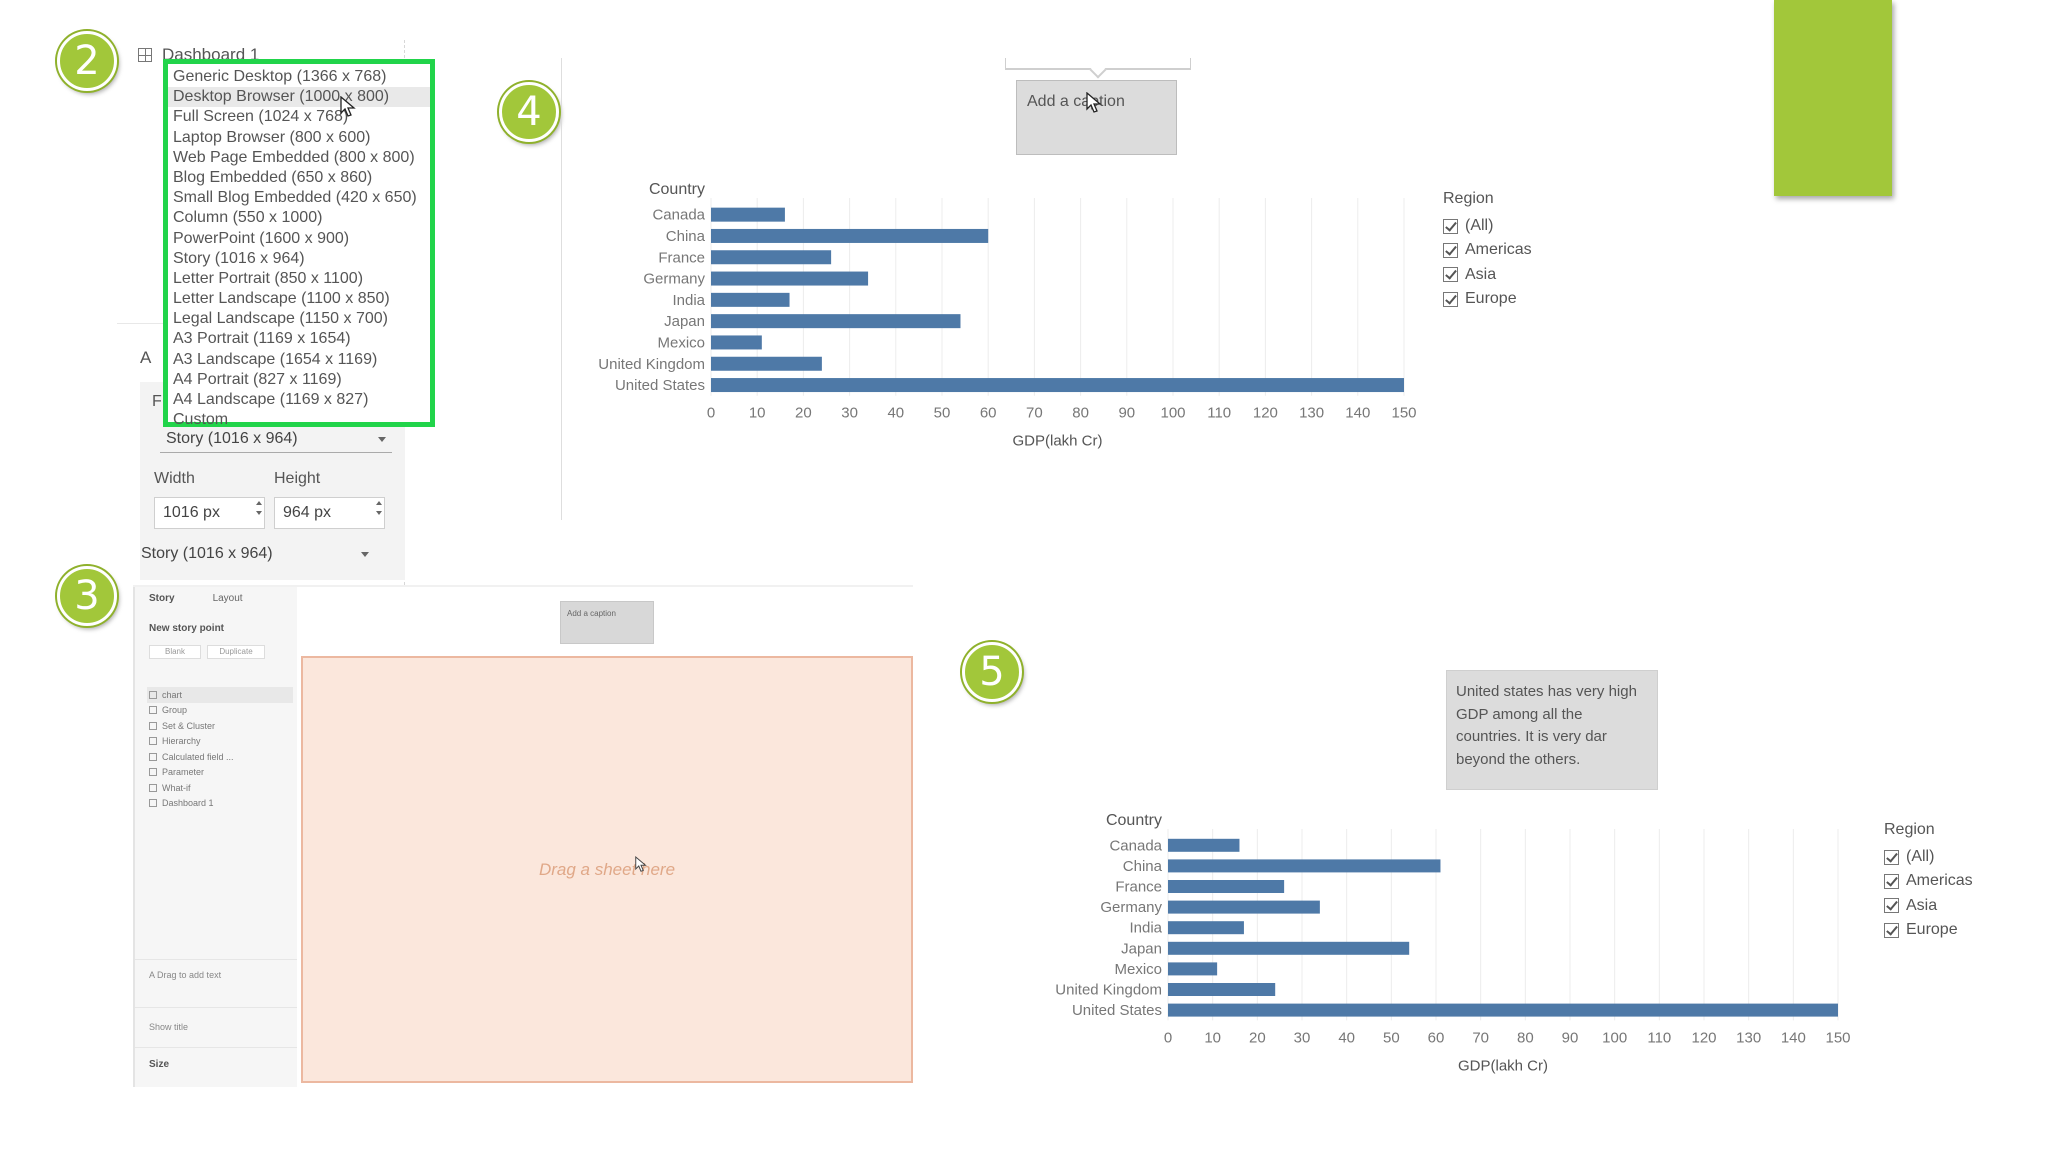 The width and height of the screenshot is (2048, 1152). What do you see at coordinates (1096, 117) in the screenshot?
I see `caption-box: Add a caption` at bounding box center [1096, 117].